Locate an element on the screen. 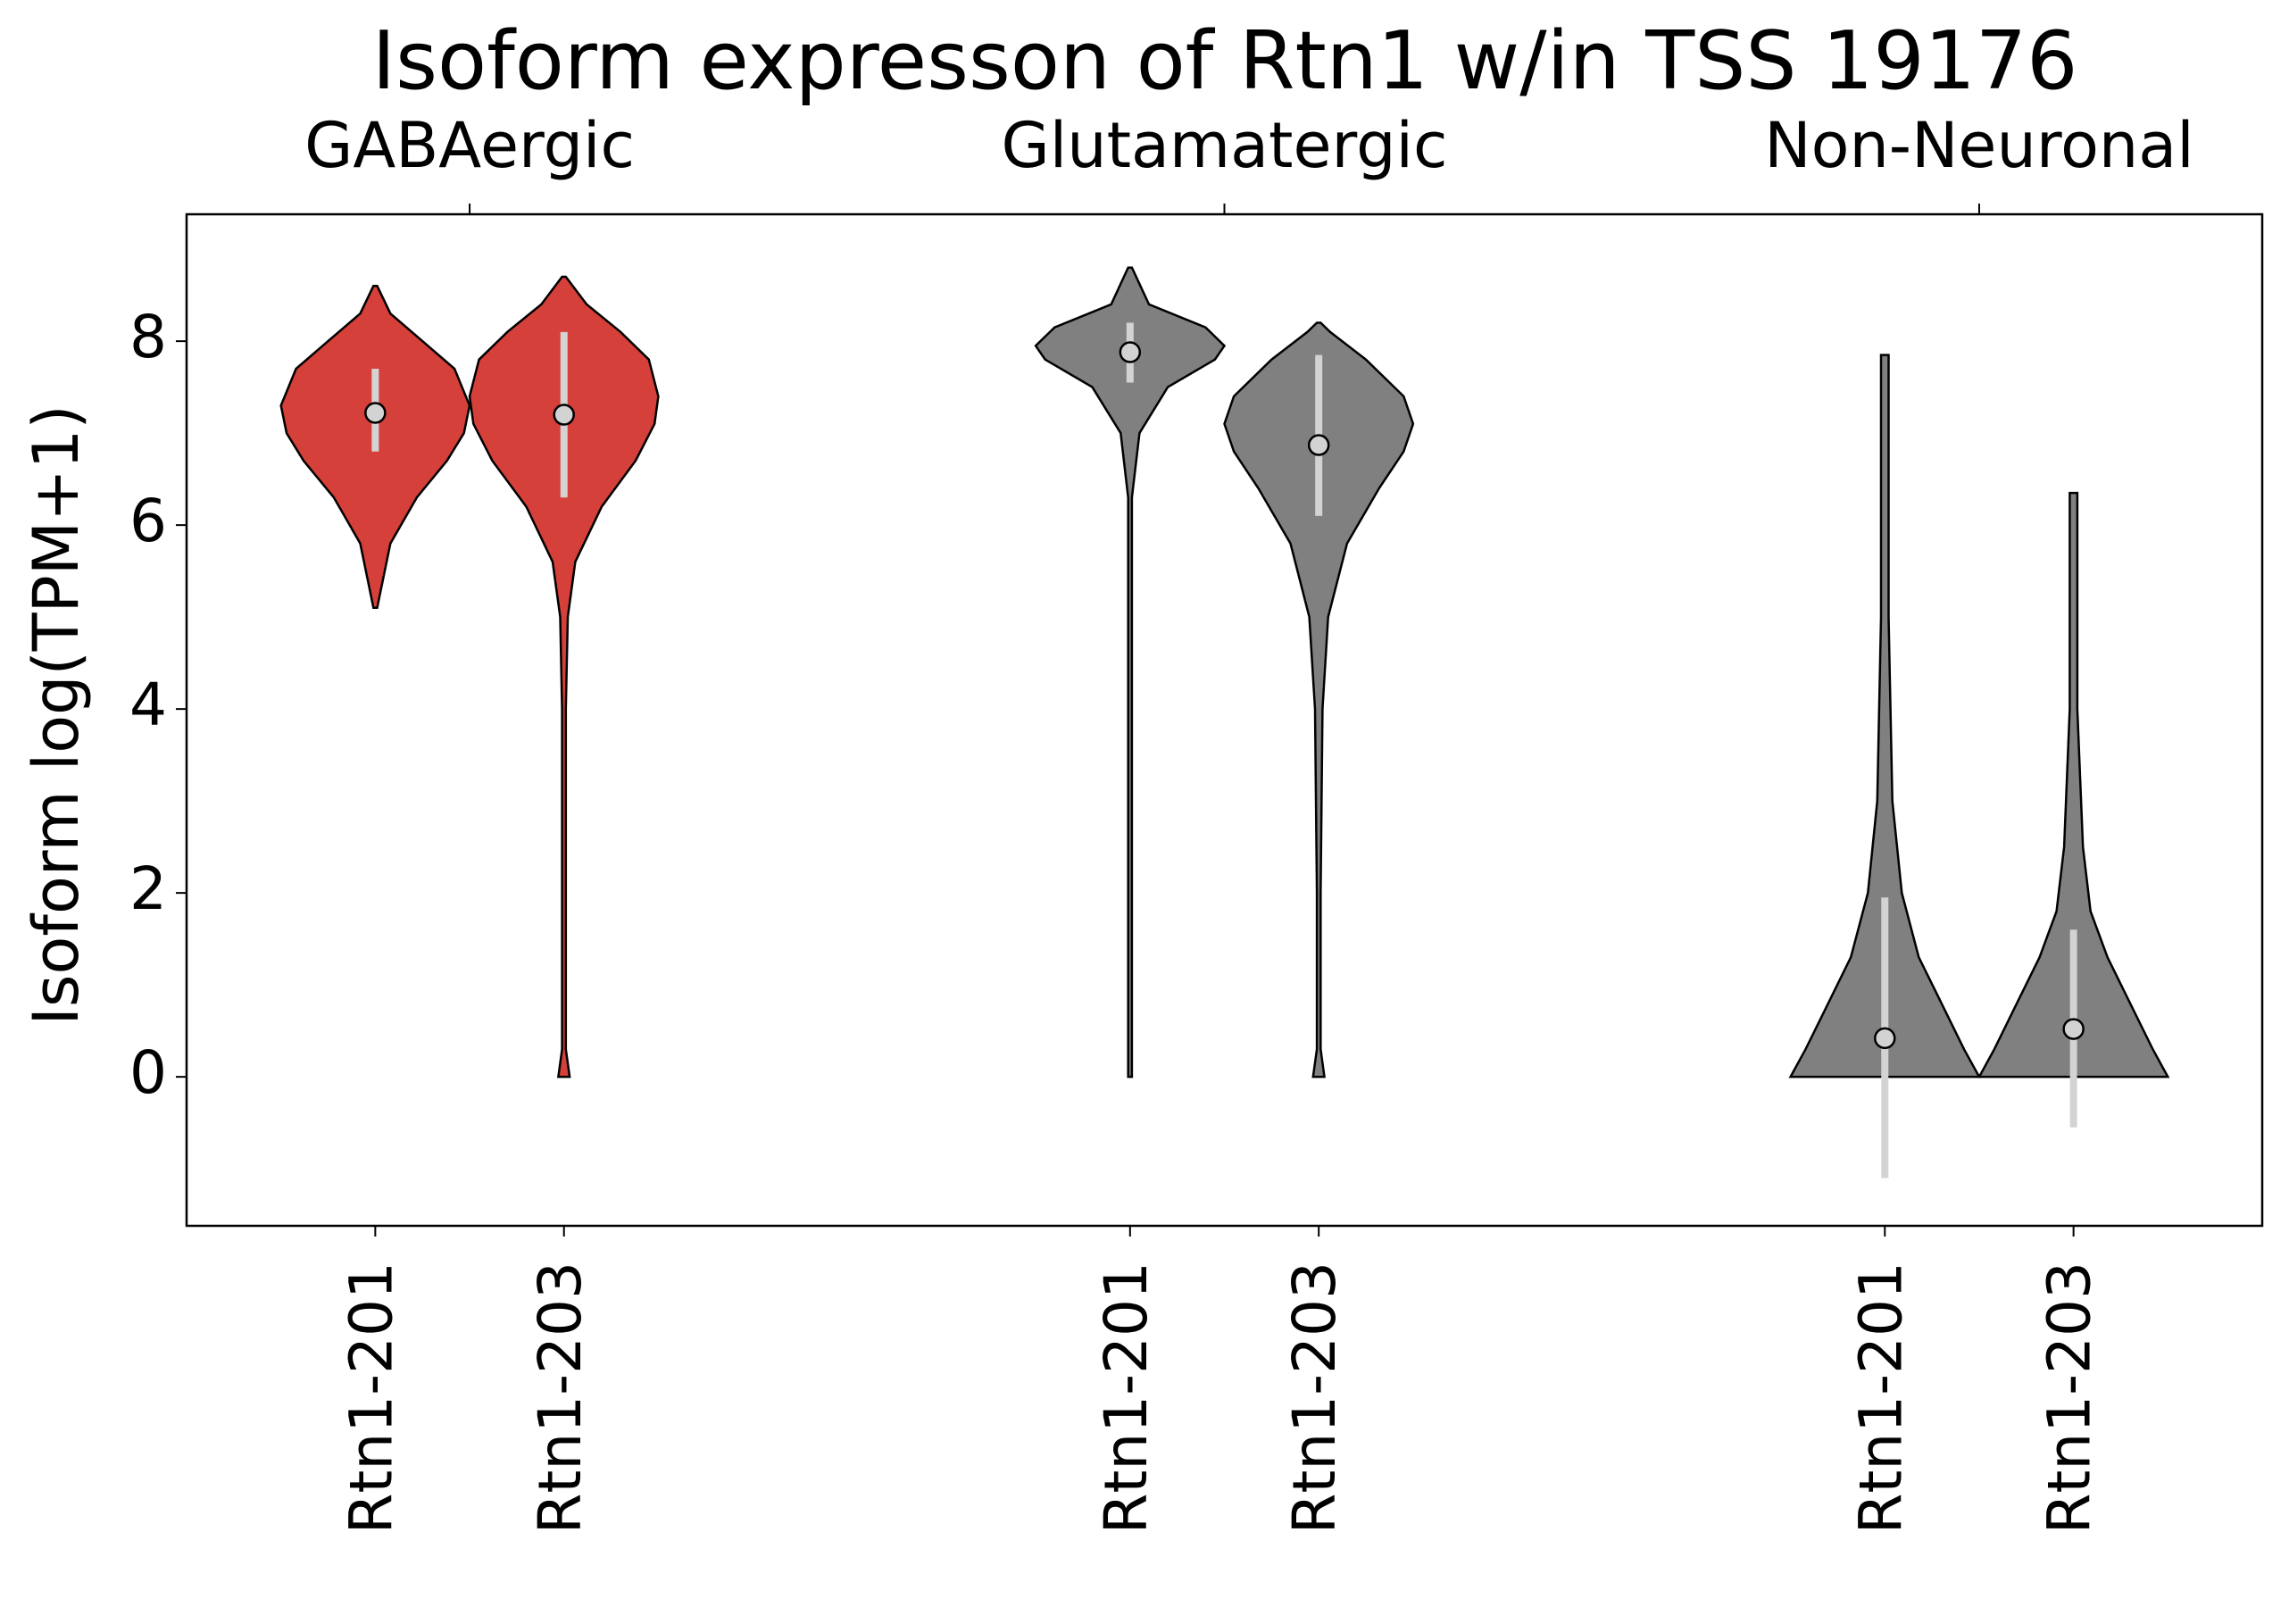  y-axis-label: Isoform log(TPM+1) is located at coordinates (56, 714).